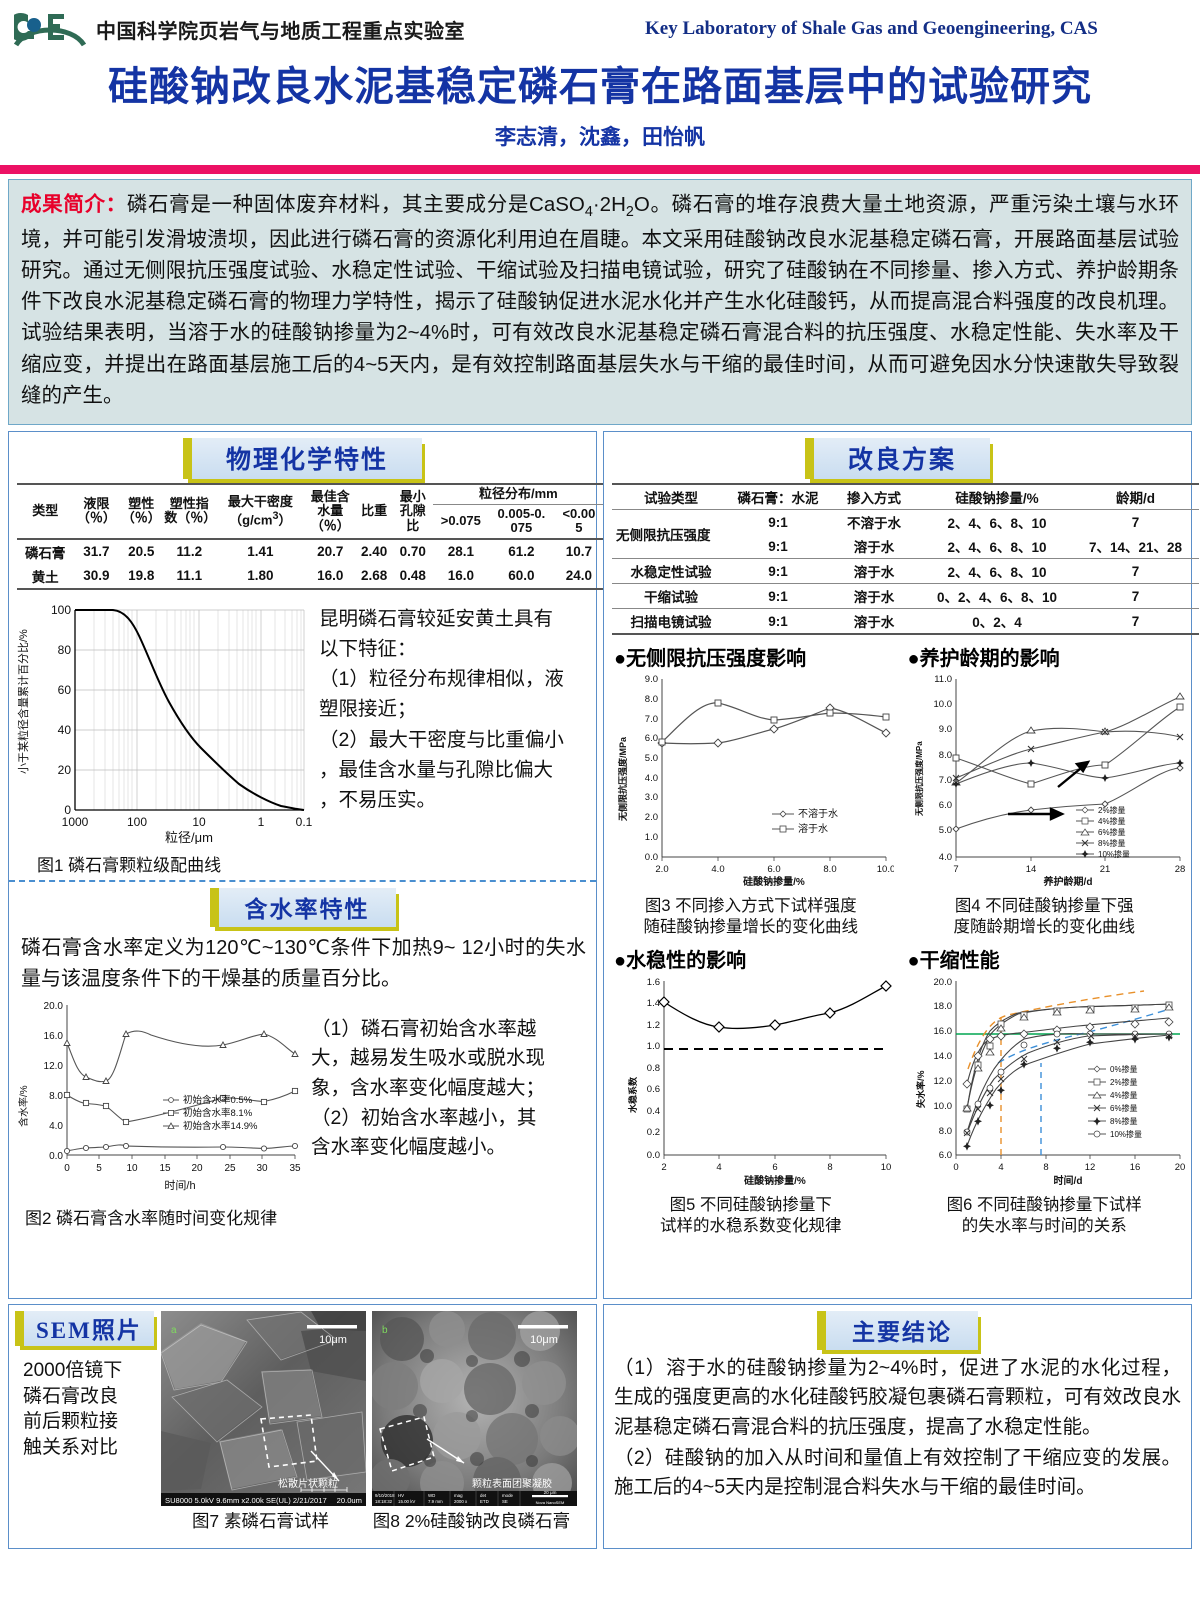 The height and width of the screenshot is (1600, 1200). What do you see at coordinates (1044, 1205) in the screenshot?
I see `fig6-cap-l1: 图6 不同硅酸钠掺量下试样` at bounding box center [1044, 1205].